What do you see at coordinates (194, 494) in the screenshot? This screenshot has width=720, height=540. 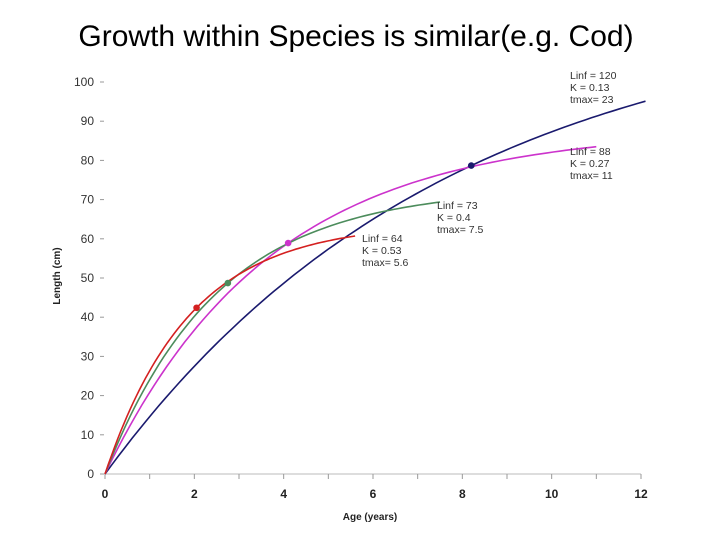 I see `x-tick-label: 2` at bounding box center [194, 494].